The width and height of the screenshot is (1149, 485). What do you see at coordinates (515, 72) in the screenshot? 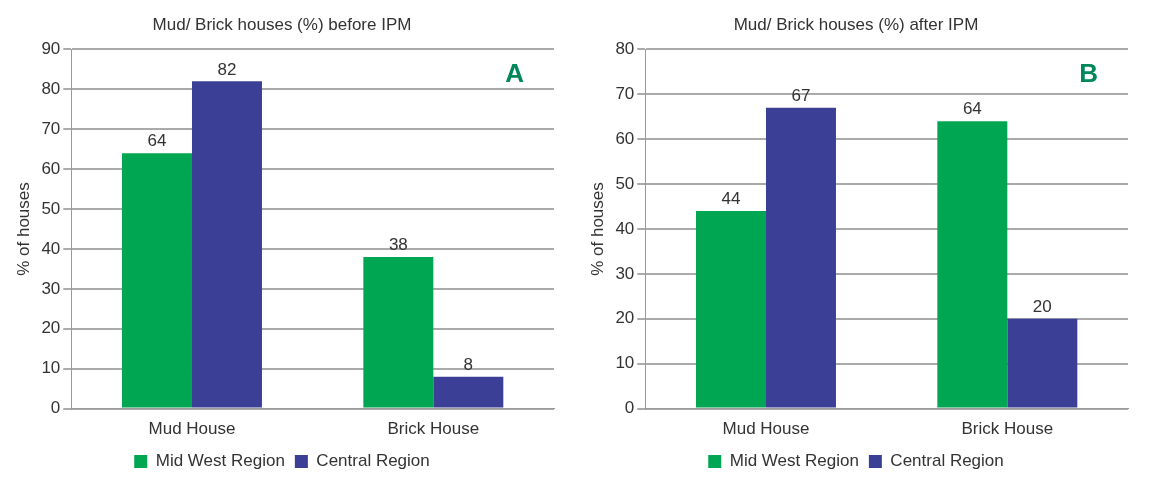
I see `annotation: A` at bounding box center [515, 72].